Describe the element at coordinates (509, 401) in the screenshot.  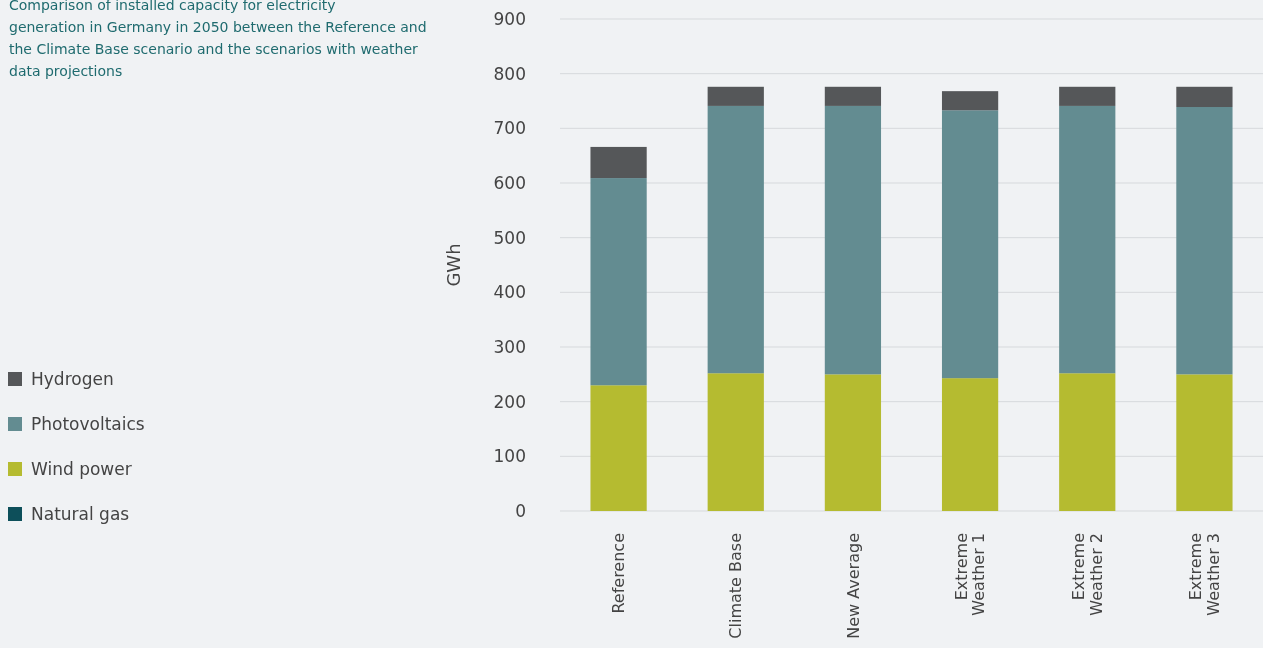
I see `y-tick-label: 200` at that location.